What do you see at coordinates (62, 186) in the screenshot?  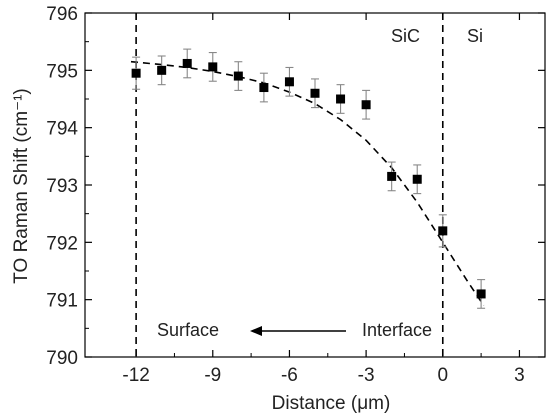 I see `y-tick-label-3: 793` at bounding box center [62, 186].